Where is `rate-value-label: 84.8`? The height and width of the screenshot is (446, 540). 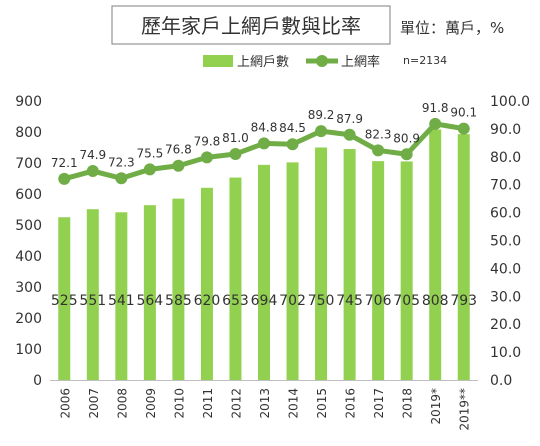
rate-value-label: 84.8 is located at coordinates (264, 127).